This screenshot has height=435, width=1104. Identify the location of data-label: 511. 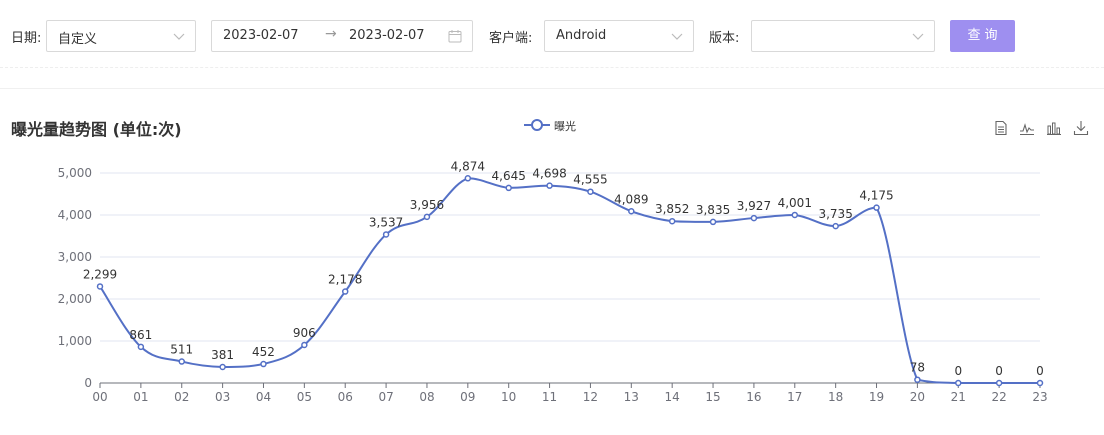
(181, 350).